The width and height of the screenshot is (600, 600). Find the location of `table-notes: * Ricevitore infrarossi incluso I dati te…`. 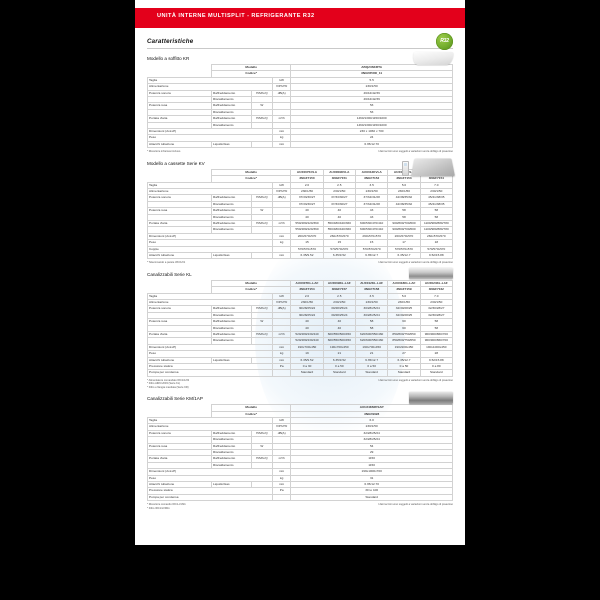

table-notes: * Ricevitore infrarossi incluso I dati te… is located at coordinates (300, 151).